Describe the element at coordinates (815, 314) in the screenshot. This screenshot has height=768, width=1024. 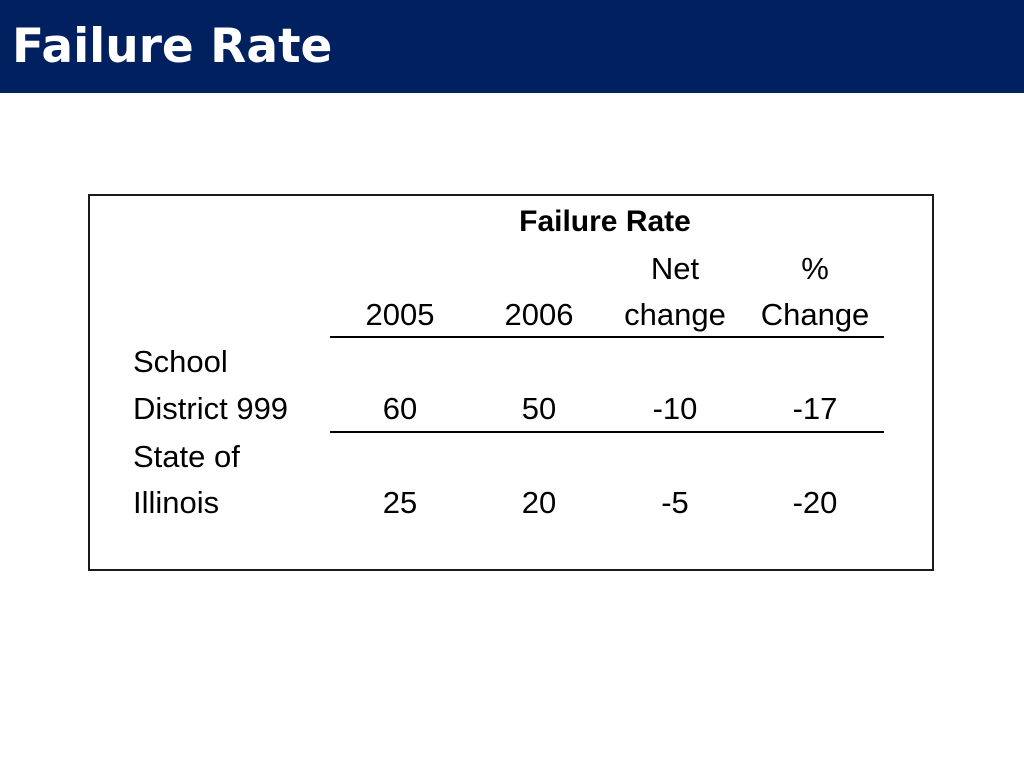
I see `column-header-pct-line2: Change` at that location.